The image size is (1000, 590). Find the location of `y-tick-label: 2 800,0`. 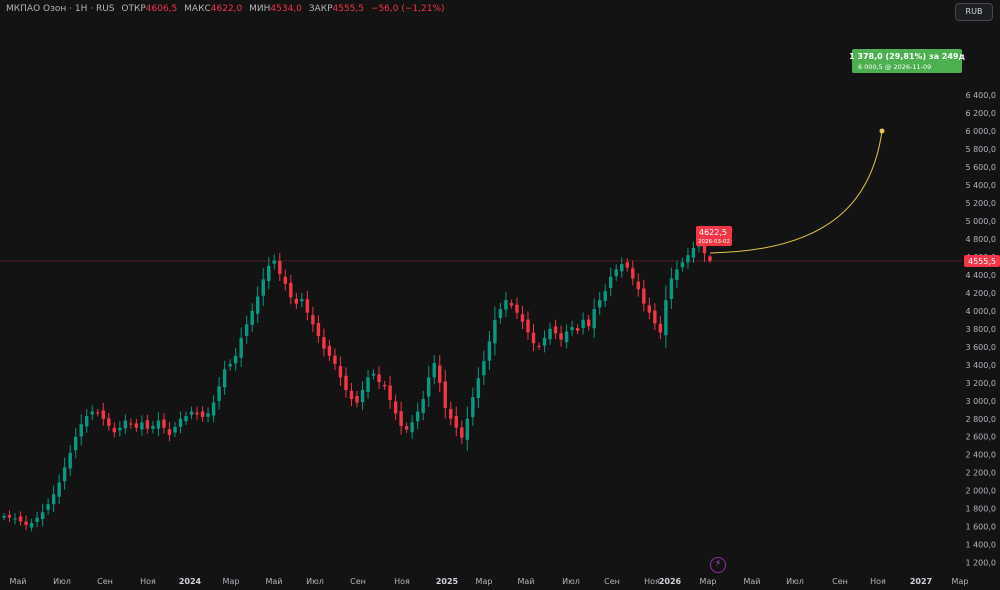

y-tick-label: 2 800,0 is located at coordinates (980, 419).